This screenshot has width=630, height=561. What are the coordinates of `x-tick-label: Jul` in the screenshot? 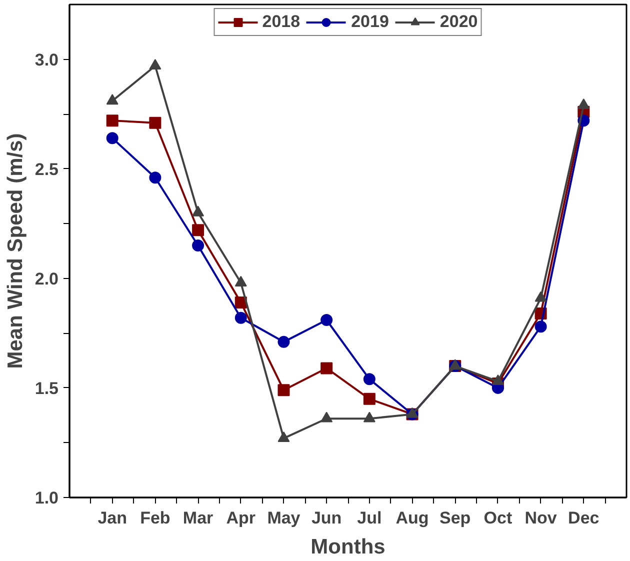 It's located at (369, 518).